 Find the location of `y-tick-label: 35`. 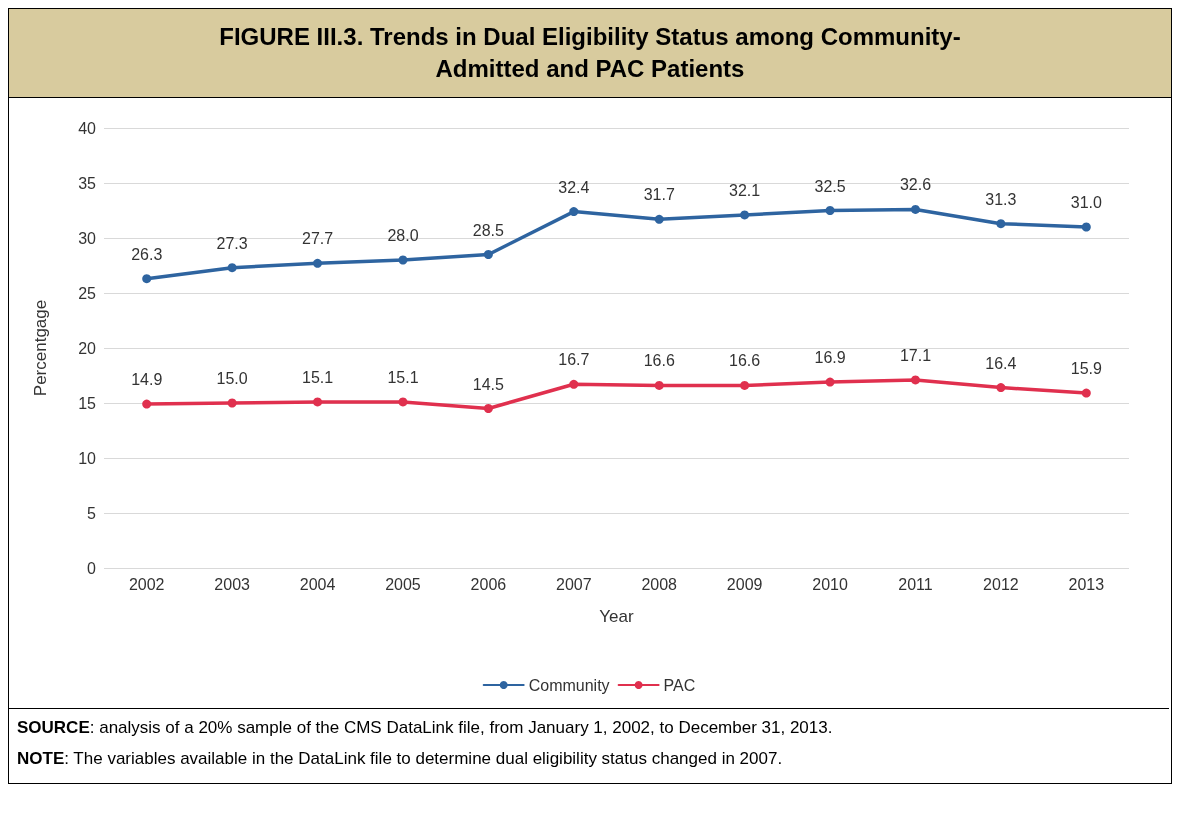

y-tick-label: 35 is located at coordinates (87, 183).